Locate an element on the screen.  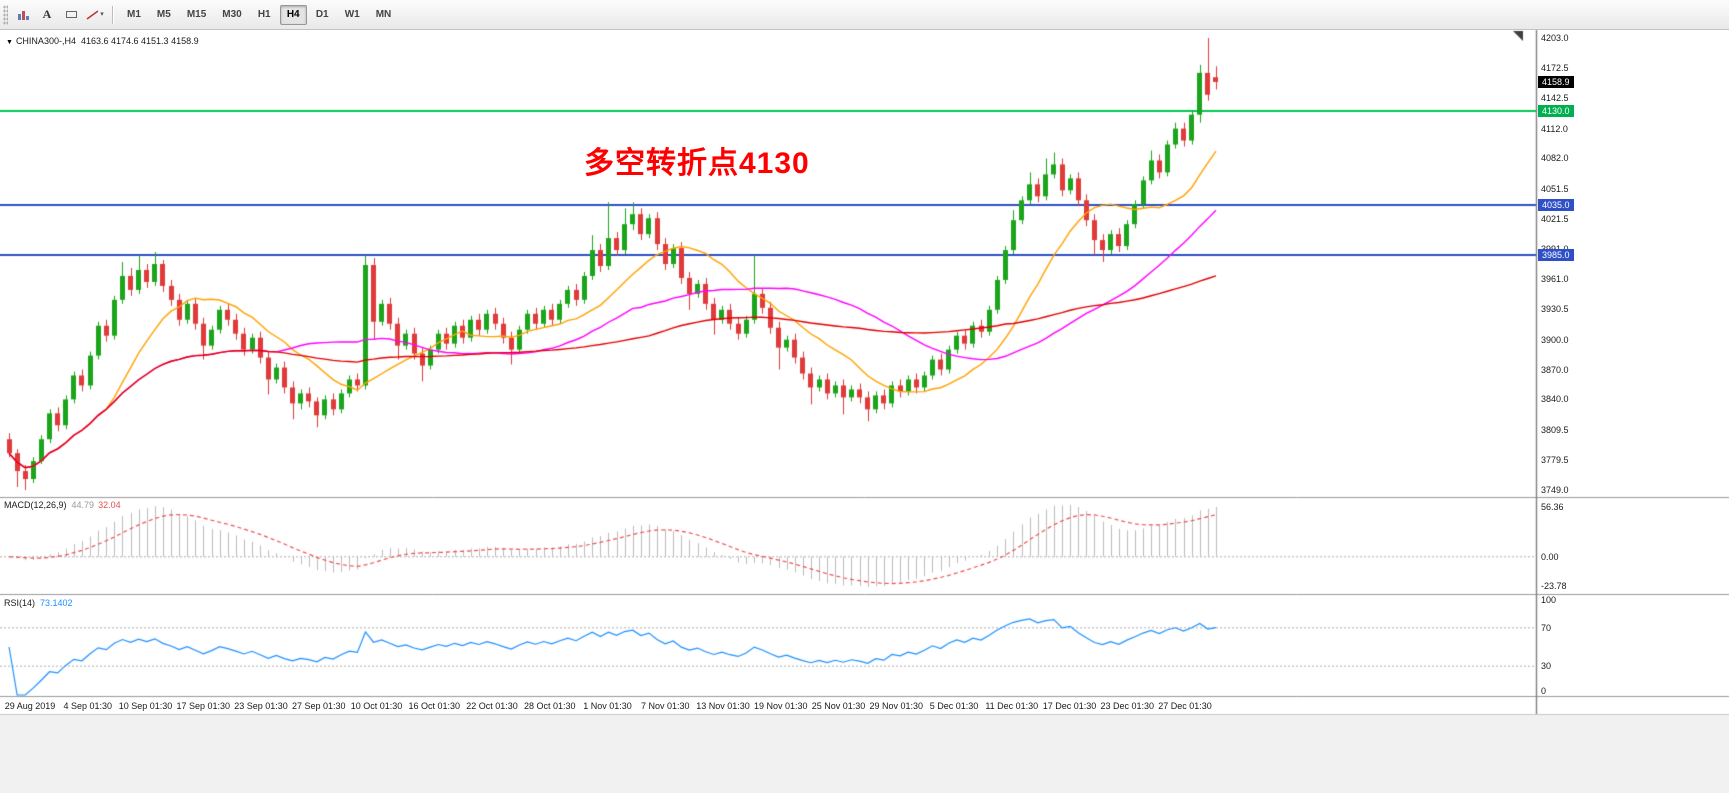
time-label: 28 Oct 01:30 is located at coordinates (549, 706).